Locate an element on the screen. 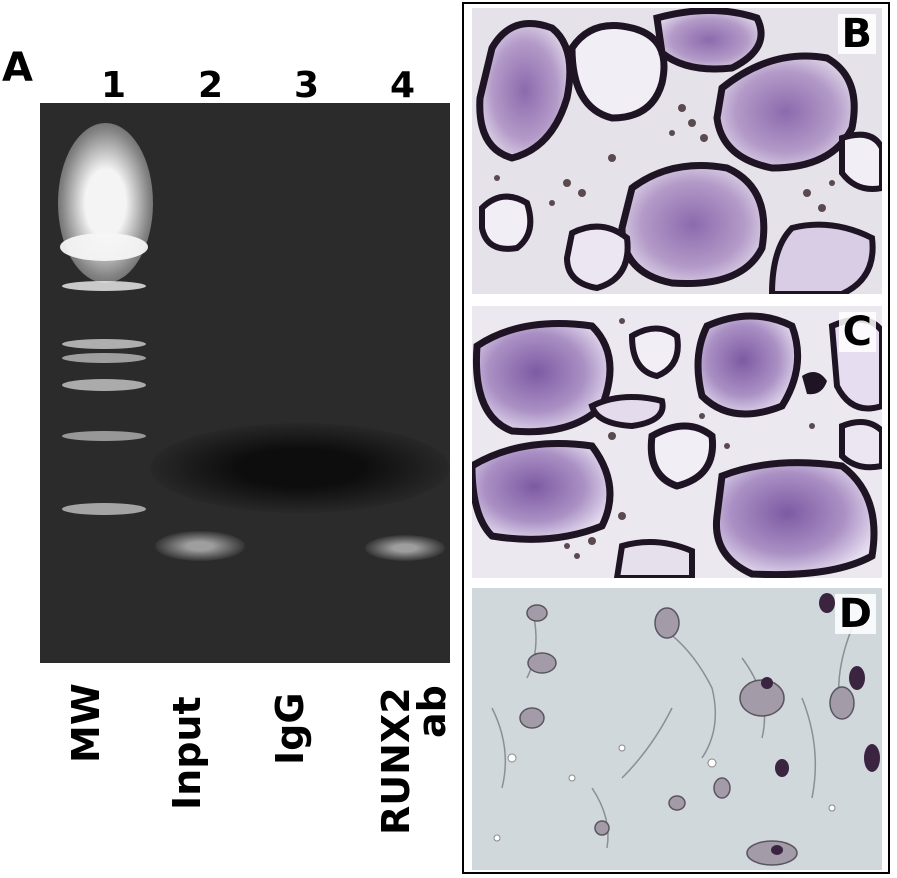 The height and width of the screenshot is (878, 897). micrograph-panel-c: C is located at coordinates (677, 442).